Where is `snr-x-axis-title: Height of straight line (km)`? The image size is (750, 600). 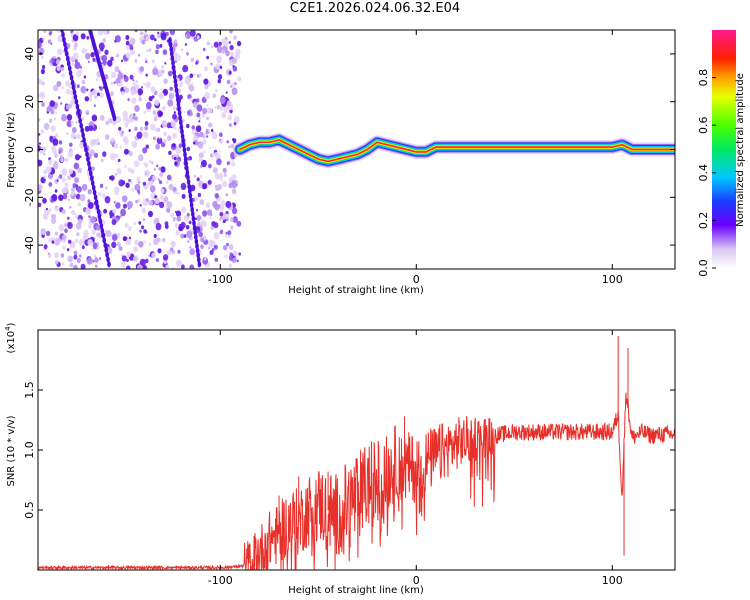 snr-x-axis-title: Height of straight line (km) is located at coordinates (356, 590).